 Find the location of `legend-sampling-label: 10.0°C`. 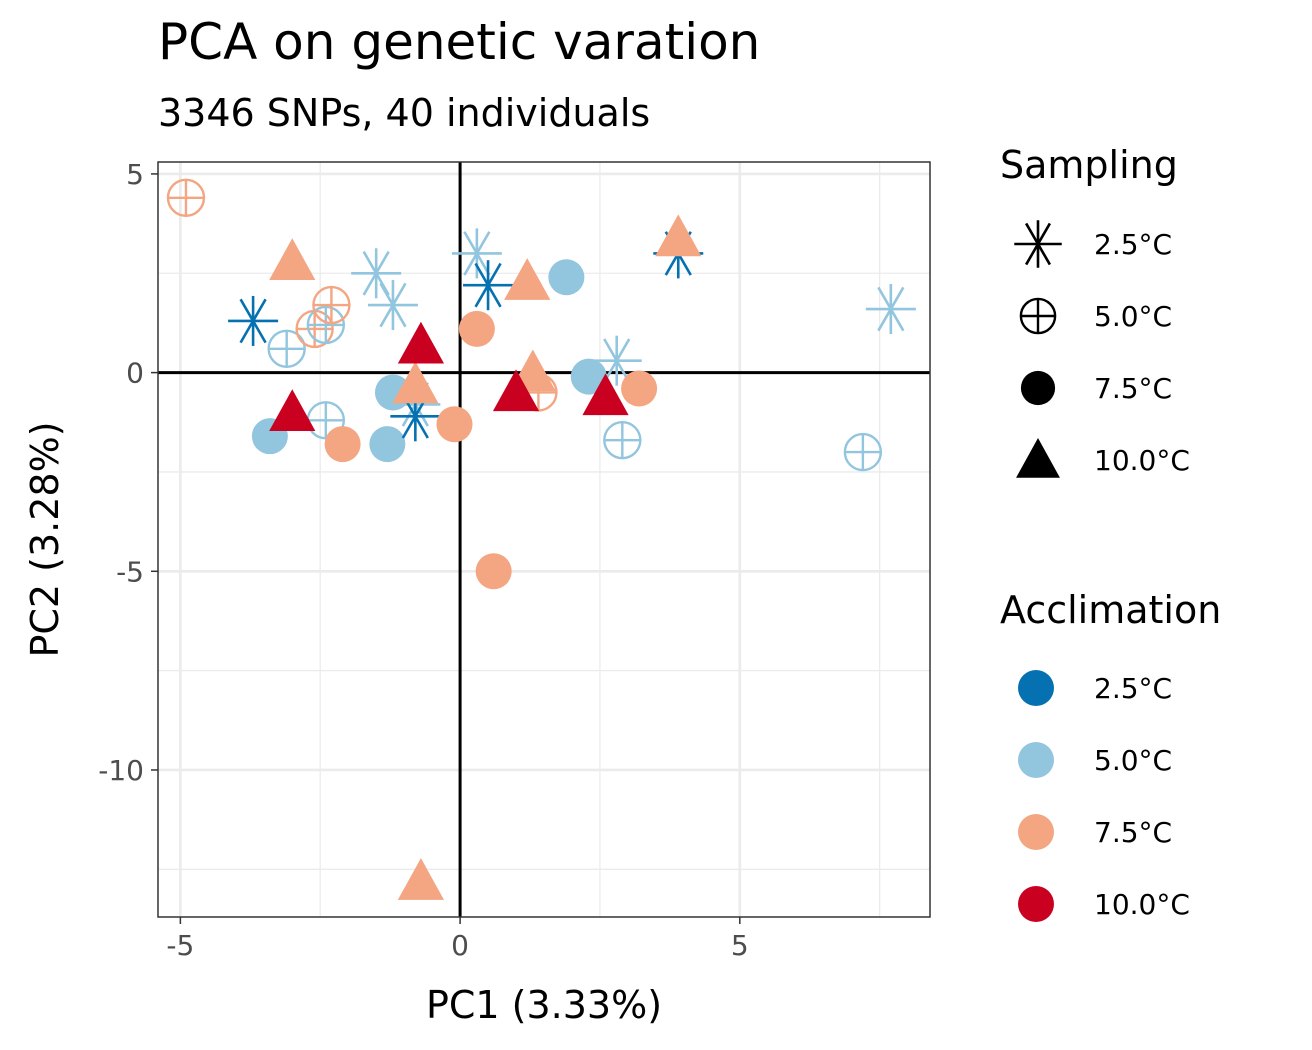

legend-sampling-label: 10.0°C is located at coordinates (1142, 460).